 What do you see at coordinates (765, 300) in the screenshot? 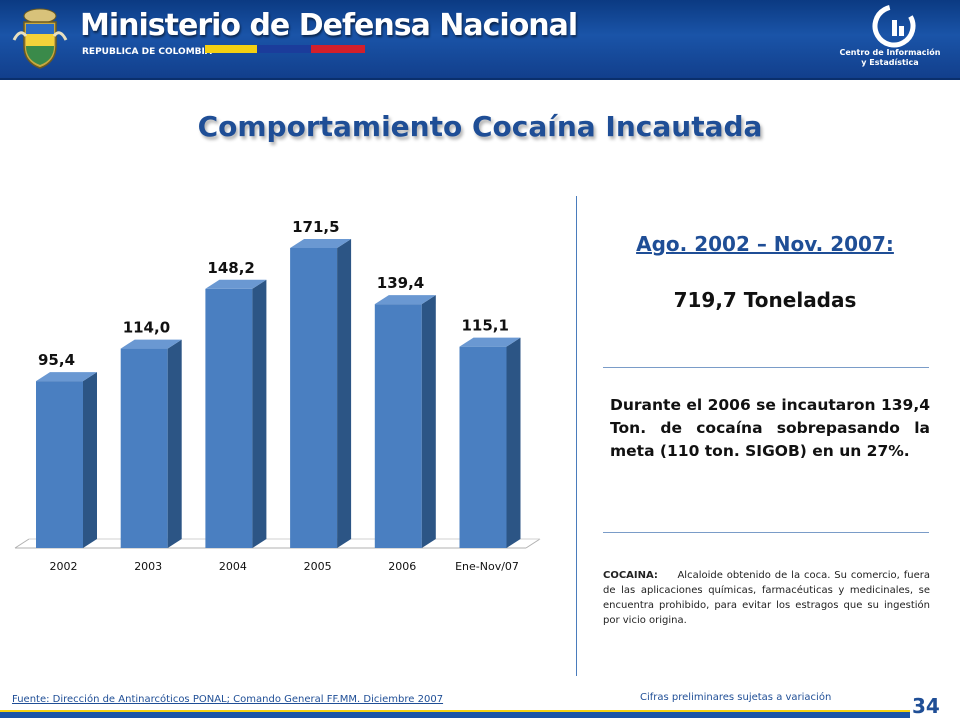
I see `total-tonnage: 719,7 Toneladas` at bounding box center [765, 300].